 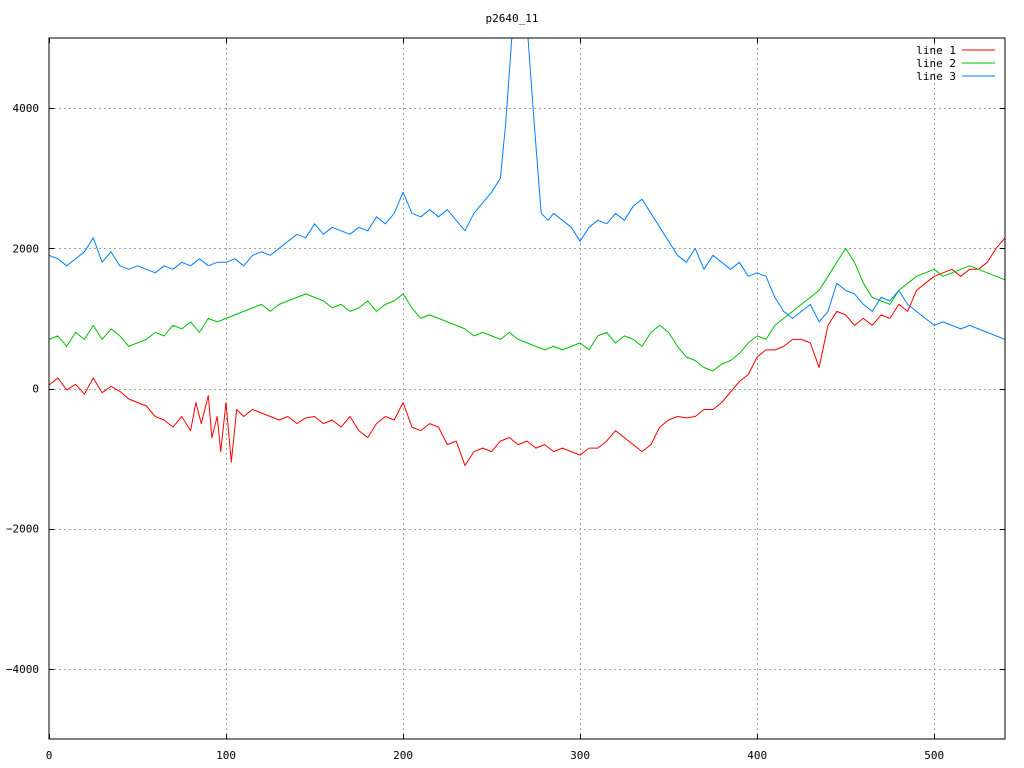 I want to click on x-tick-label: 0, so click(x=49, y=755).